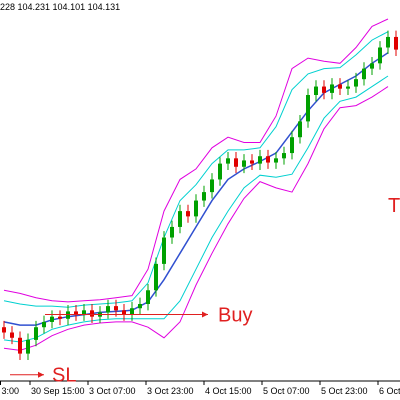 The image size is (400, 400). What do you see at coordinates (344, 391) in the screenshot?
I see `x-tick-label: 5 Oct 23:00` at bounding box center [344, 391].